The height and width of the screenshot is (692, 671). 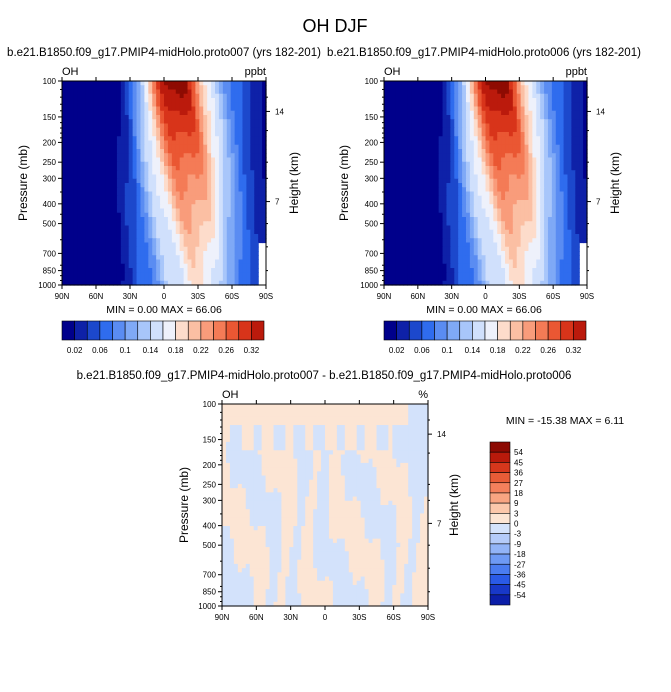 What do you see at coordinates (151, 350) in the screenshot?
I see `colorbar-label: 0.14` at bounding box center [151, 350].